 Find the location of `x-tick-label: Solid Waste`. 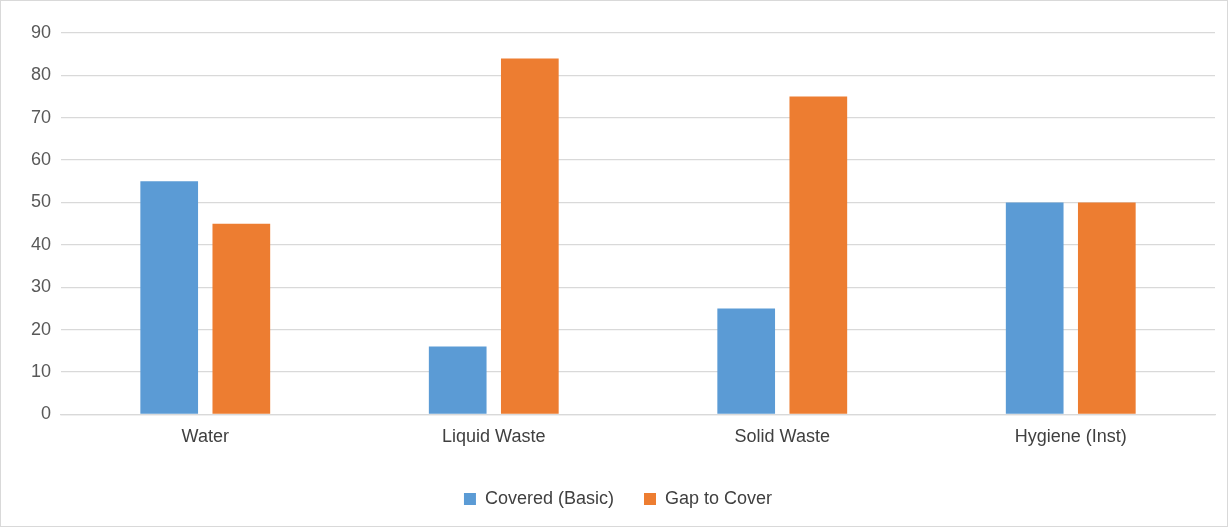

x-tick-label: Solid Waste is located at coordinates (782, 436).